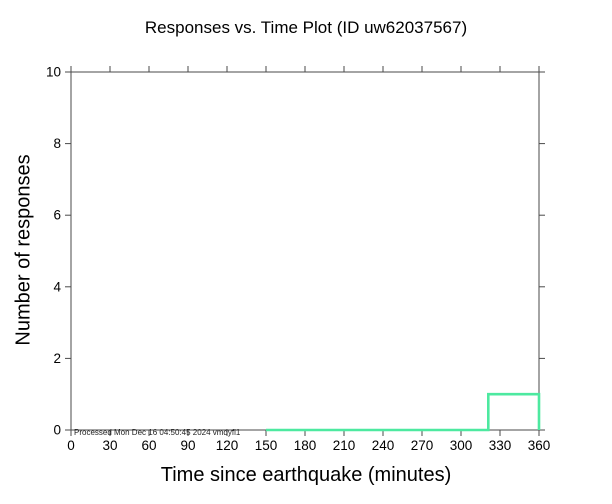 This screenshot has height=504, width=612. Describe the element at coordinates (53, 72) in the screenshot. I see `y-tick-label: 10` at that location.